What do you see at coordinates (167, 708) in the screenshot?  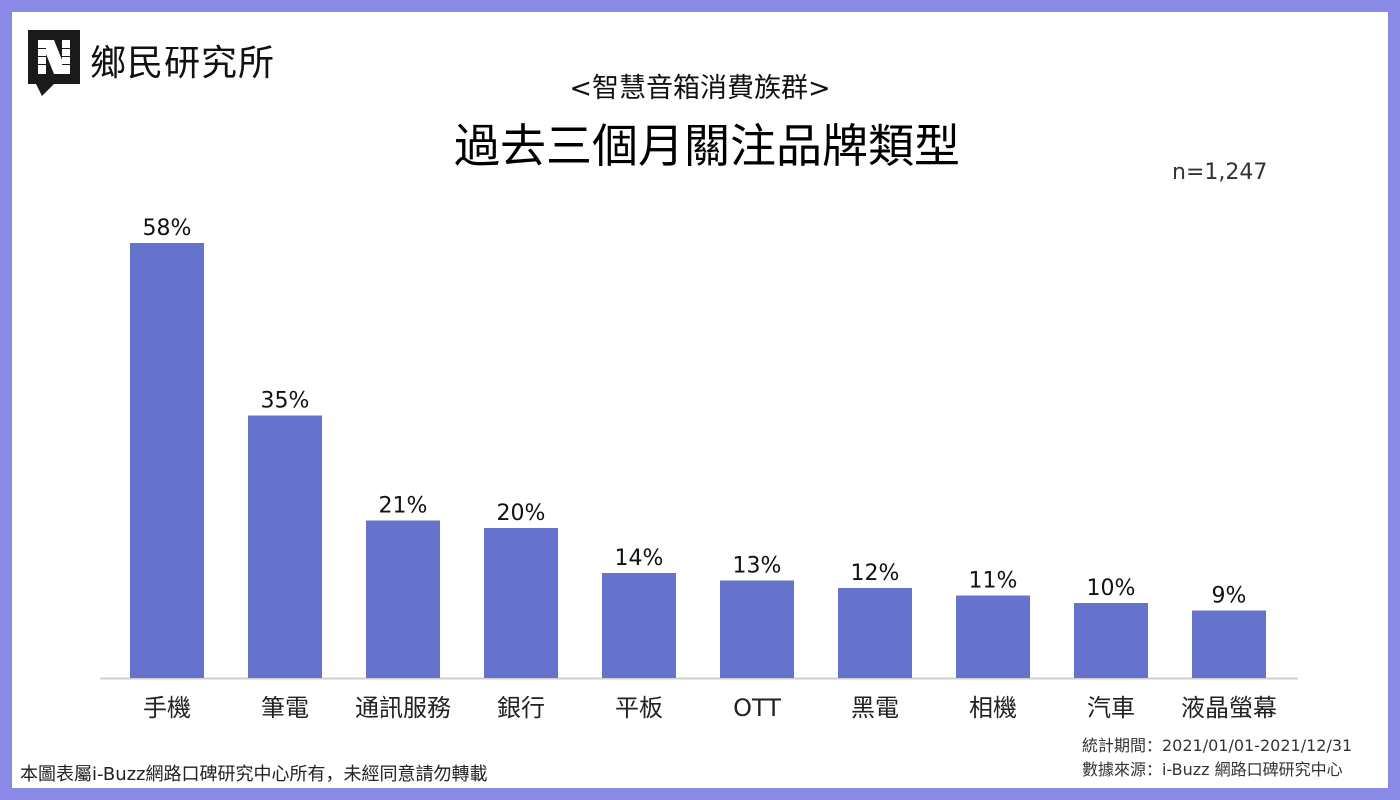 I see `category-label-0: 手機` at bounding box center [167, 708].